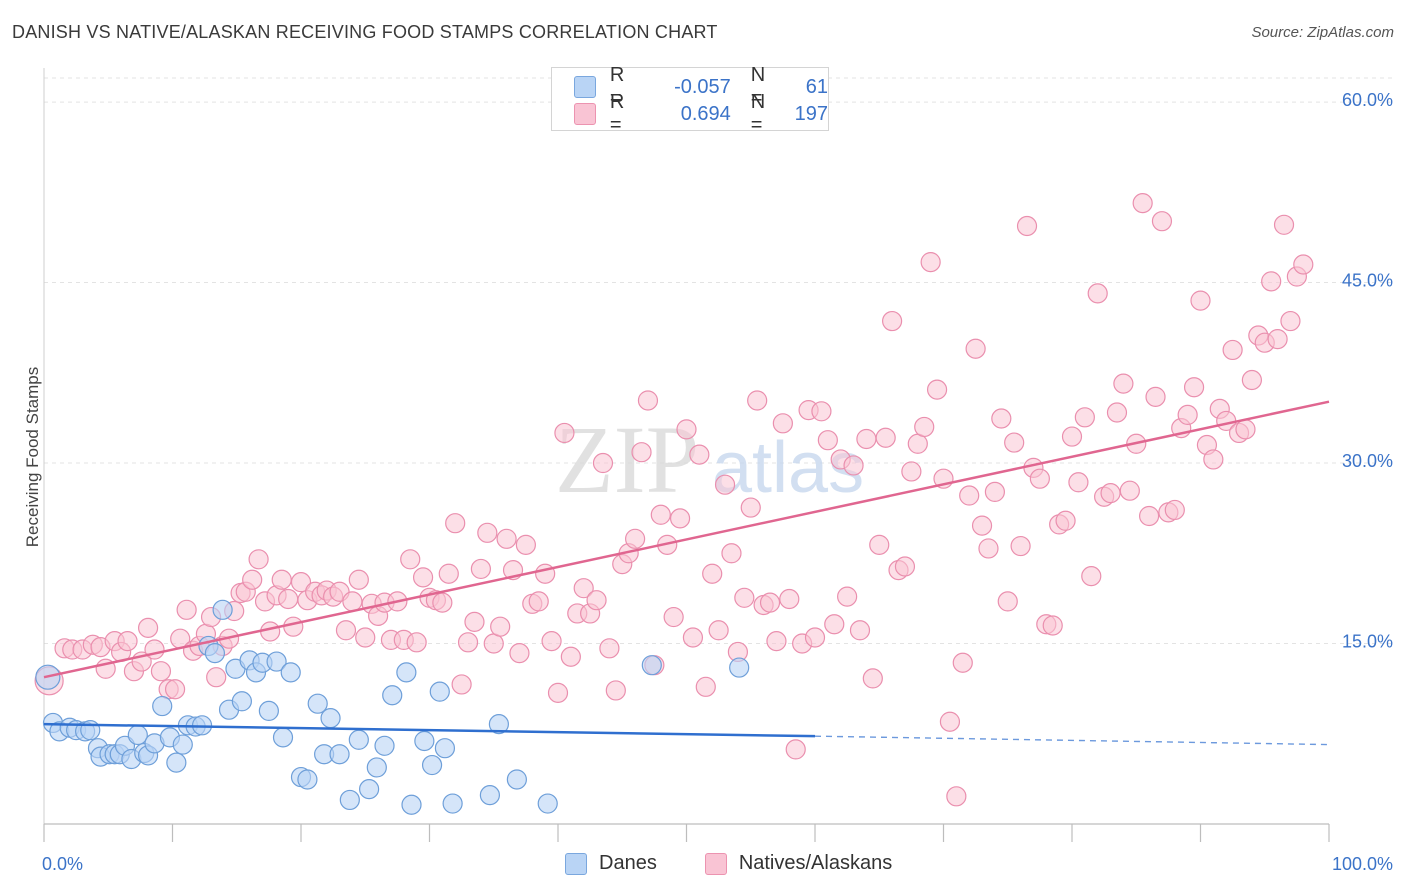 This screenshot has width=1406, height=892. Describe the element at coordinates (32, 457) in the screenshot. I see `y-axis-label: Receiving Food Stamps` at that location.